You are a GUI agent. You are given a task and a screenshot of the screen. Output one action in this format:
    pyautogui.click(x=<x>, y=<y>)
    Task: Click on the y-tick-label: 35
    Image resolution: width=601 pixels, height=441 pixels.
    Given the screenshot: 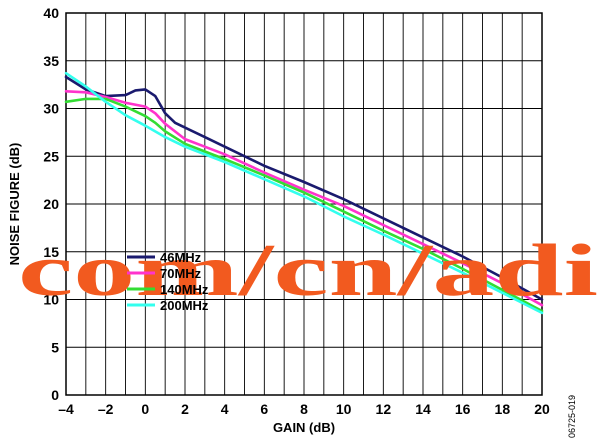 What is the action you would take?
    pyautogui.click(x=51, y=61)
    